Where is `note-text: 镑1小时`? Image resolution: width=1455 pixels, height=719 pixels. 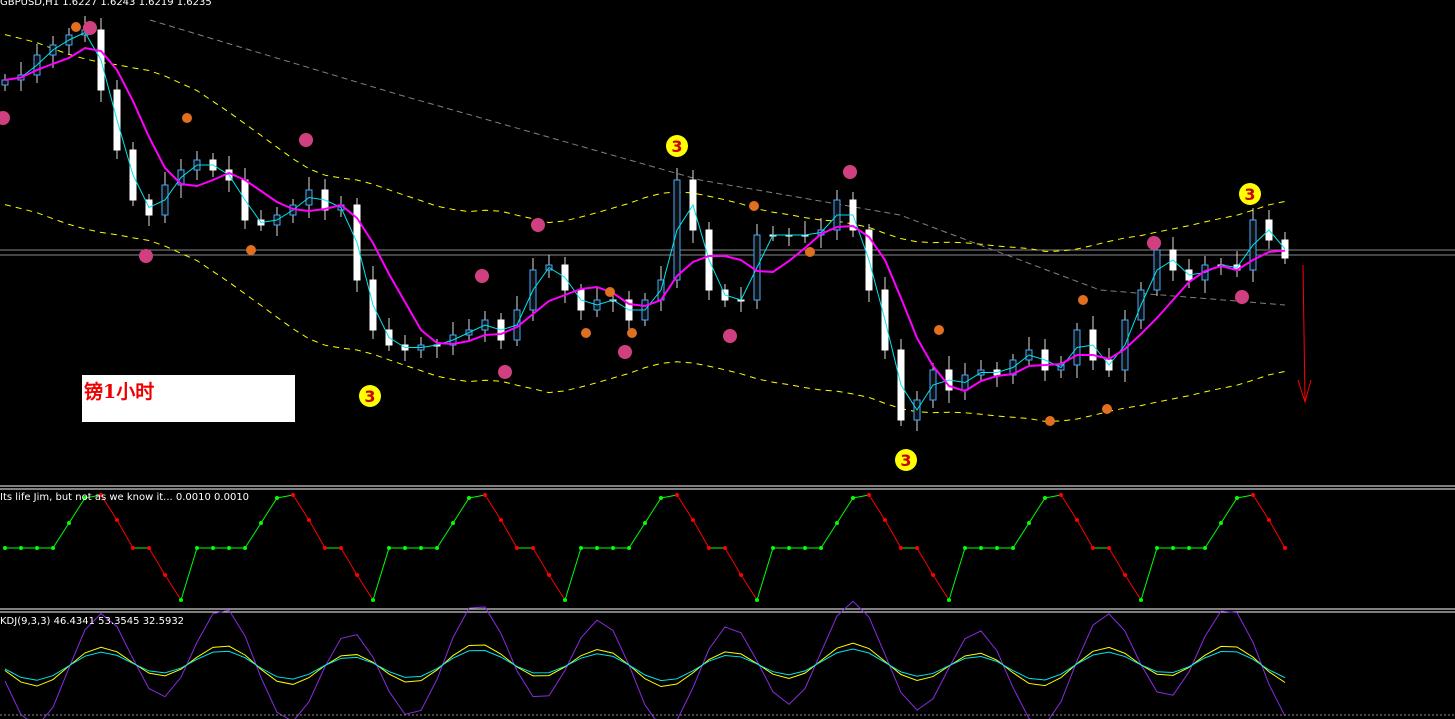 note-text: 镑1小时 is located at coordinates (119, 392).